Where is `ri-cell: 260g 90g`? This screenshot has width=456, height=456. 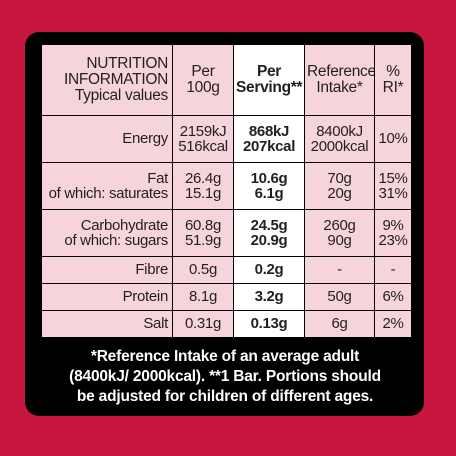 ri-cell: 260g 90g is located at coordinates (339, 233).